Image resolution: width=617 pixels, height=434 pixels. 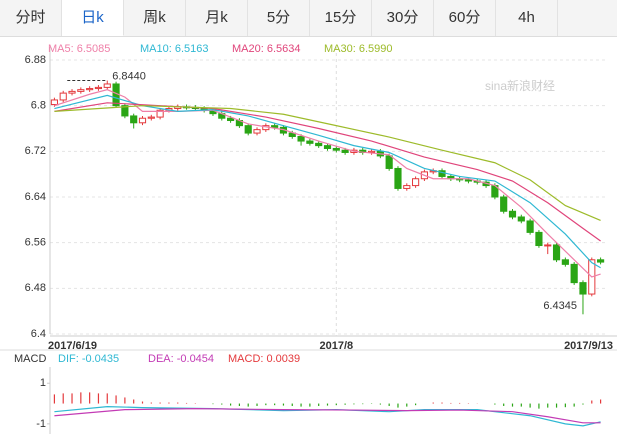 I want to click on x-tick-label: 2017/9/13, so click(x=588, y=346).